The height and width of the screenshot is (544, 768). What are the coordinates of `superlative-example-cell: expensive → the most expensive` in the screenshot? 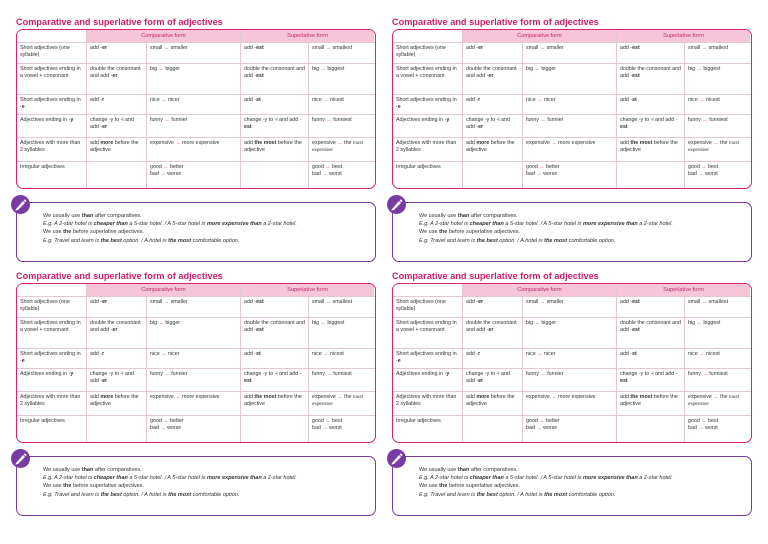 It's located at (713, 146).